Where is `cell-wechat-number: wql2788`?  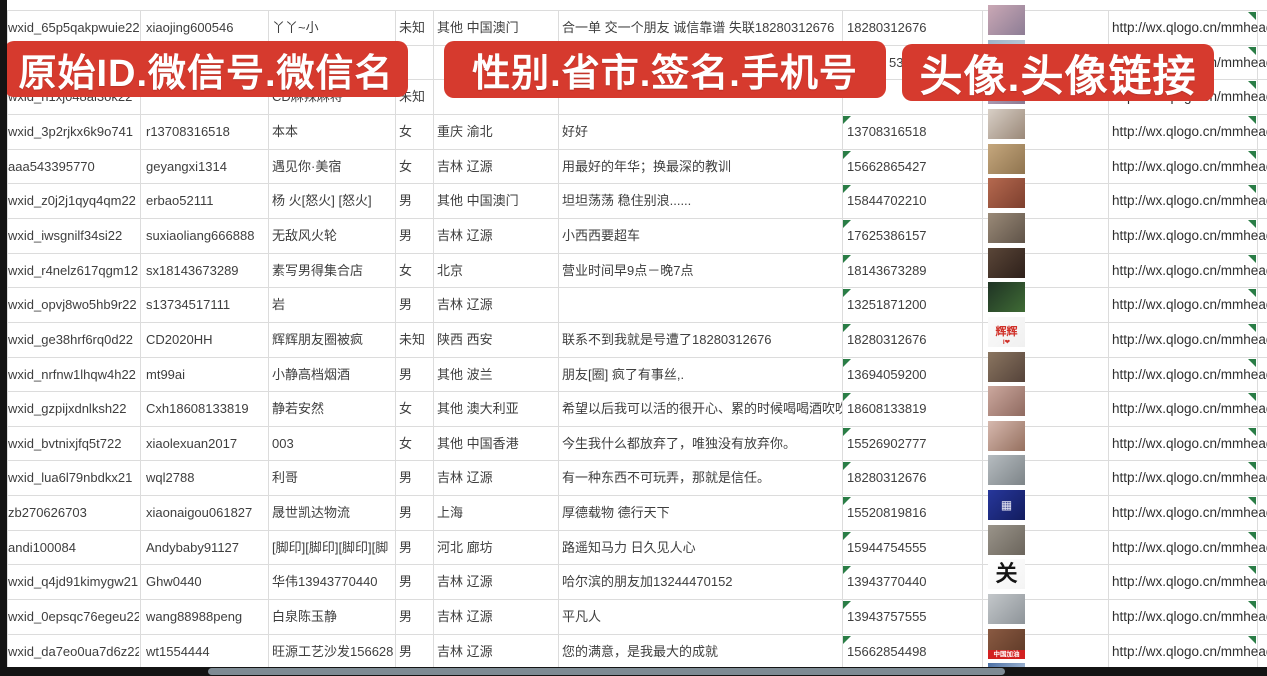 cell-wechat-number: wql2788 is located at coordinates (170, 477).